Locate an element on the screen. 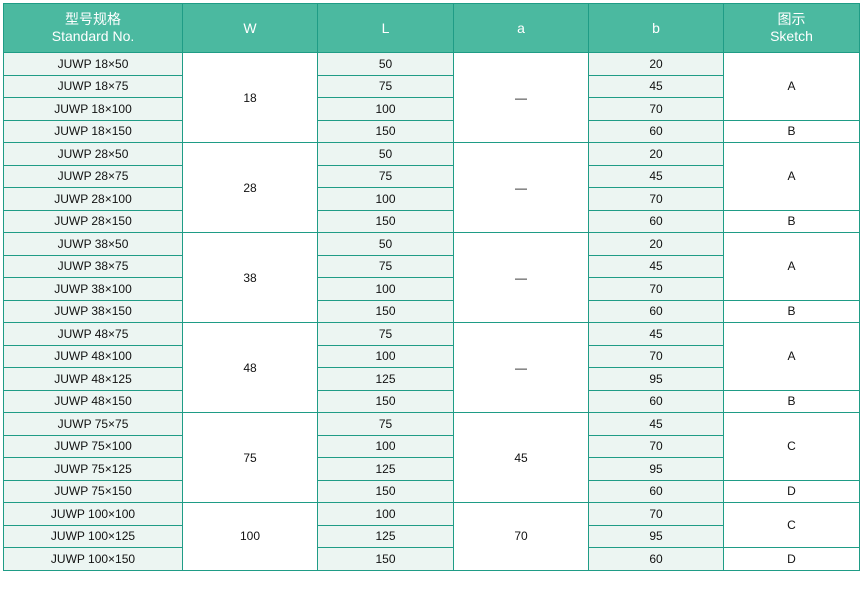  header-sketch: 图示 Sketch is located at coordinates (791, 28).